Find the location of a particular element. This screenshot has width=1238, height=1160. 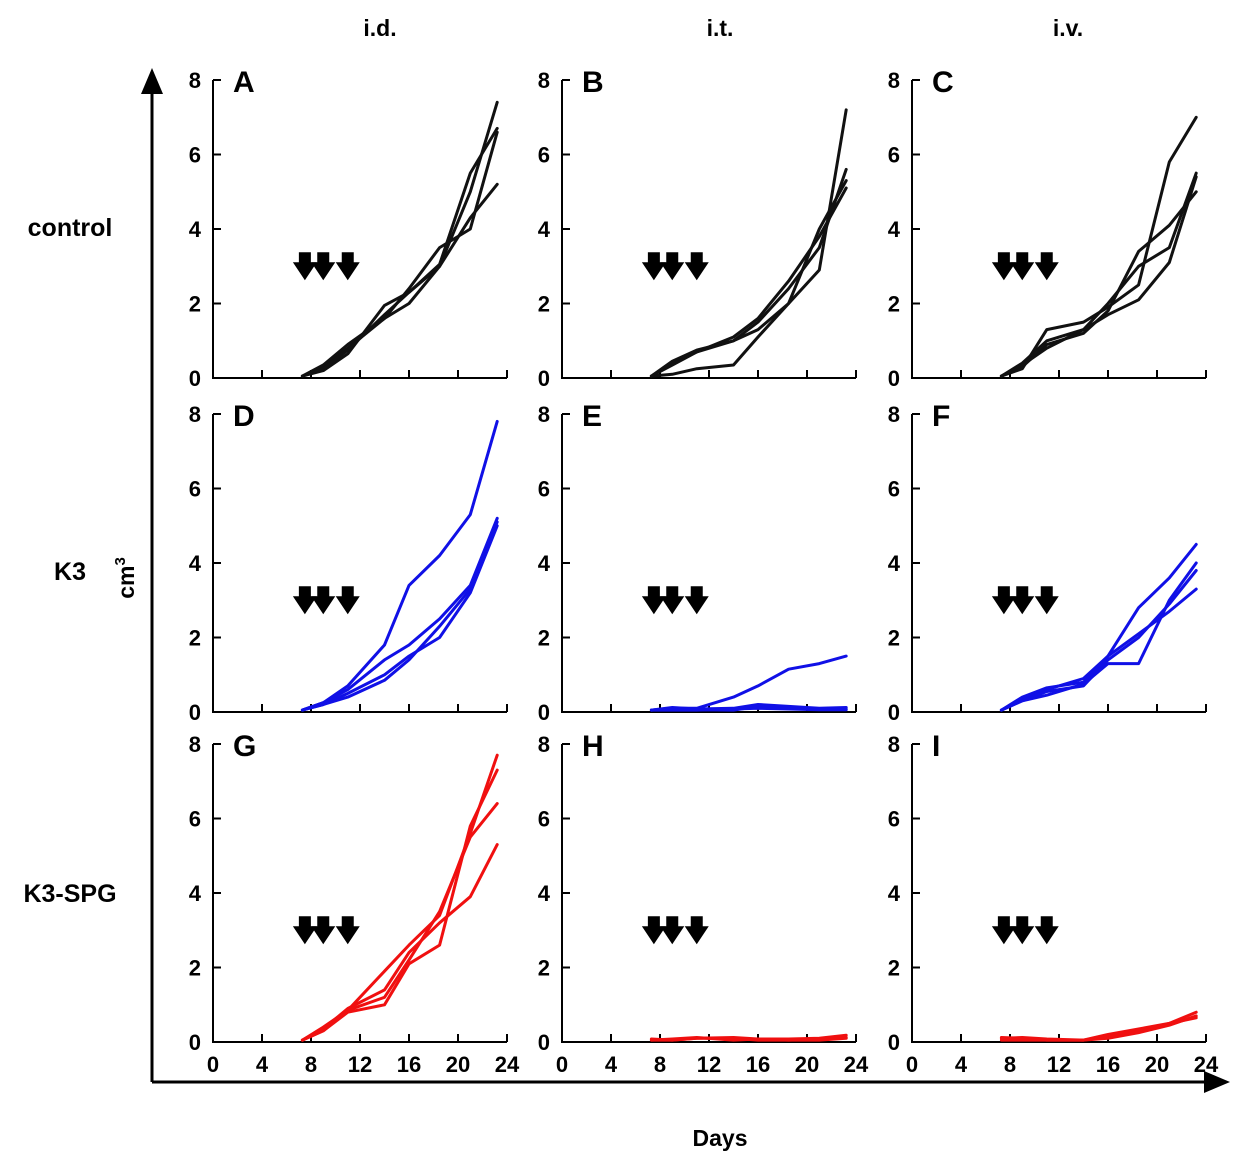

global-x-axis-arrowhead is located at coordinates (1217, 1082).